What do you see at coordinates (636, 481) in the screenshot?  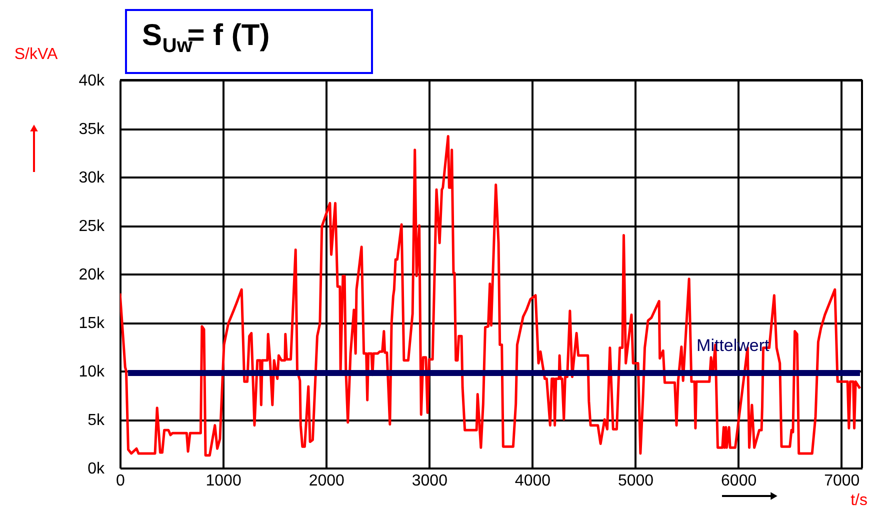 I see `x-tick-label: 5000` at bounding box center [636, 481].